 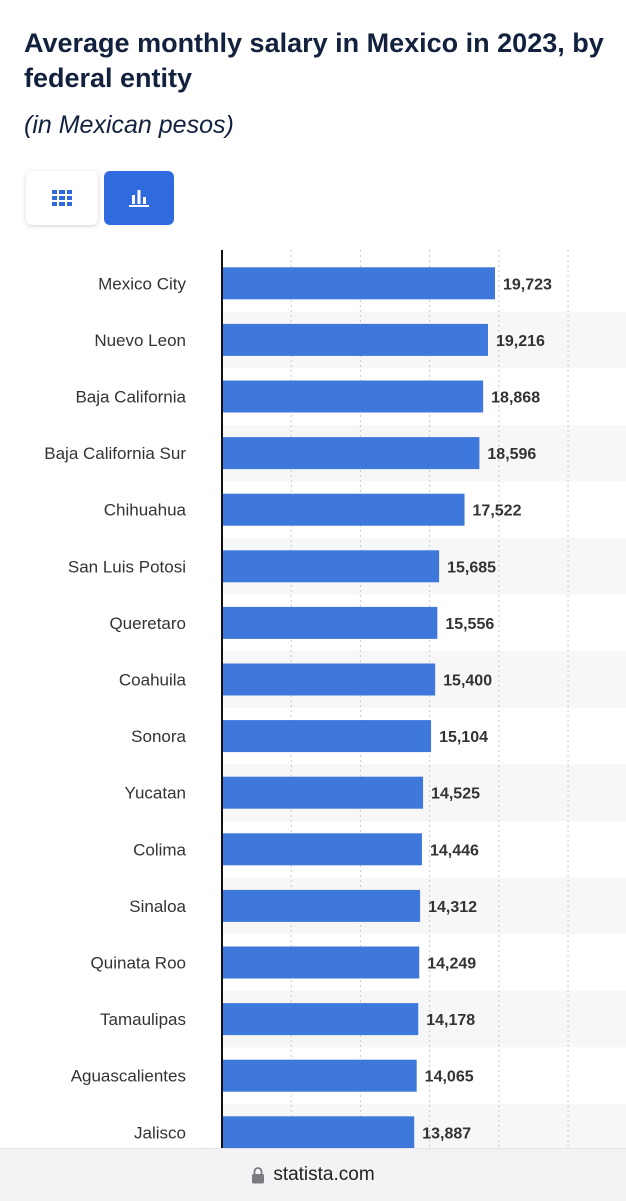 I want to click on value-label: 19,216, so click(x=520, y=341).